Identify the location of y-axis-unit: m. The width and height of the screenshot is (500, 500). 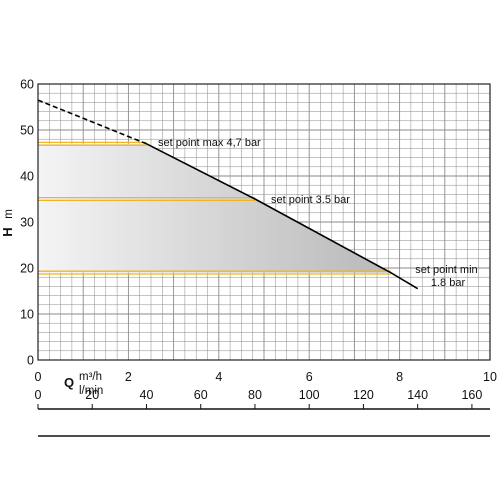
(9, 214).